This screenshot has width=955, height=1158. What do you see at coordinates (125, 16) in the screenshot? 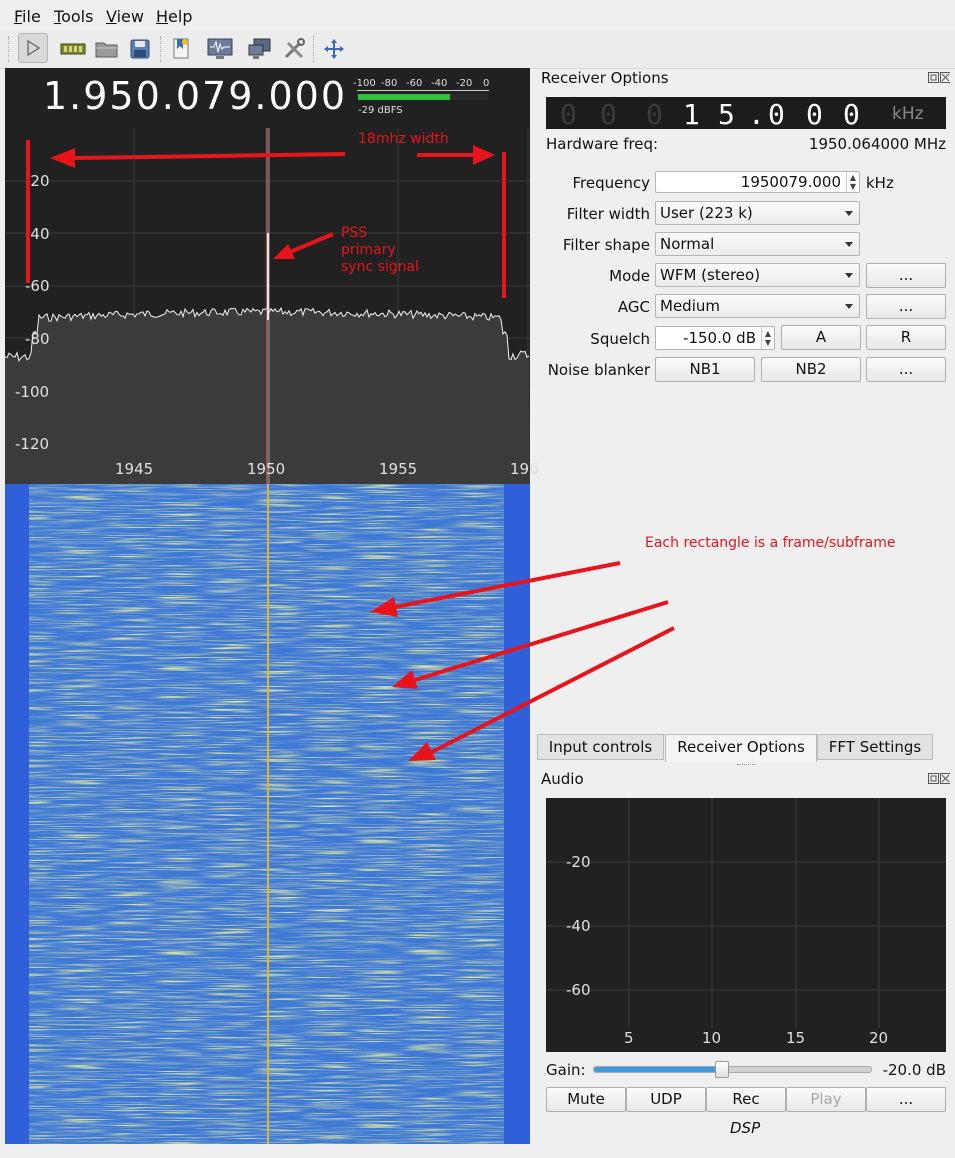
I see `menu-view: View` at bounding box center [125, 16].